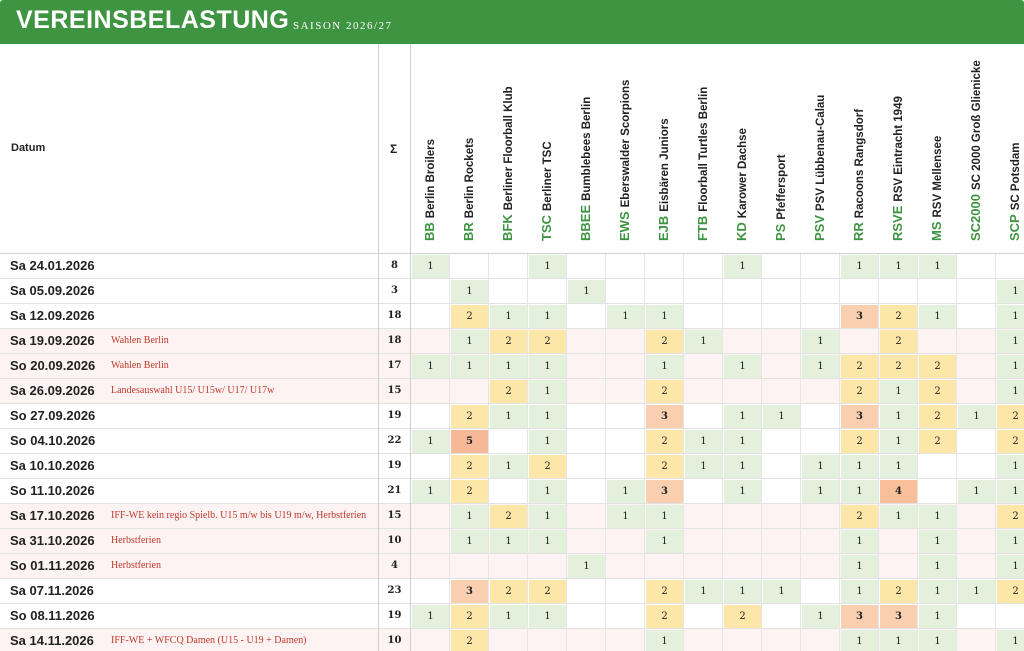 This screenshot has height=651, width=1024. Describe the element at coordinates (394, 290) in the screenshot. I see `row-sum: 3` at that location.